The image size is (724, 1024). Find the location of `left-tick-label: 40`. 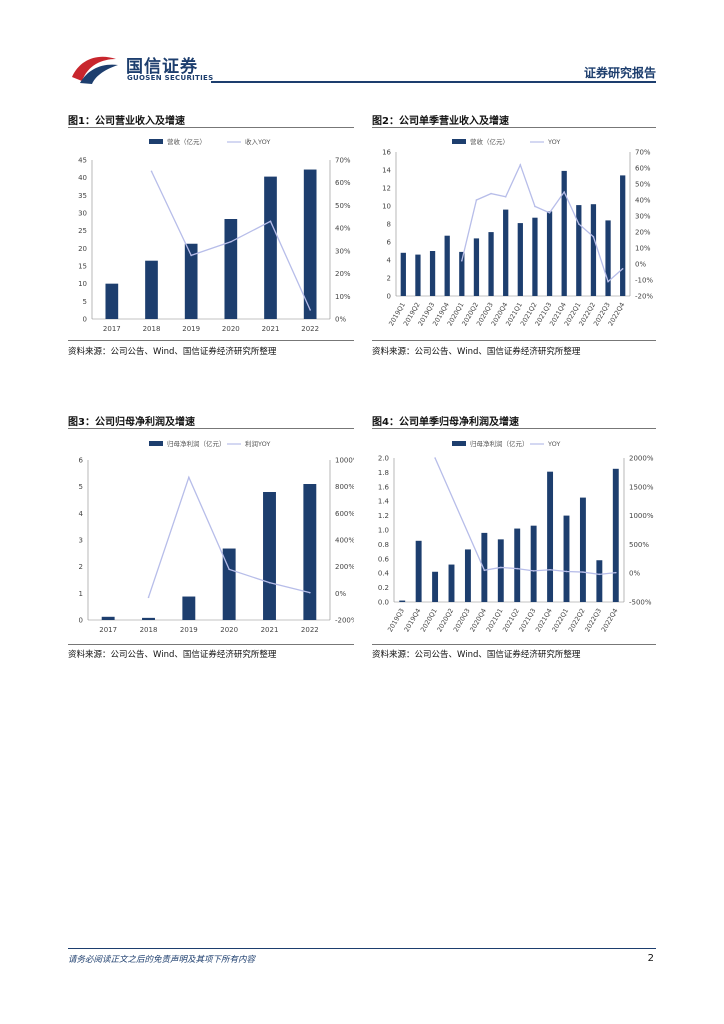

left-tick-label: 40 is located at coordinates (82, 178).